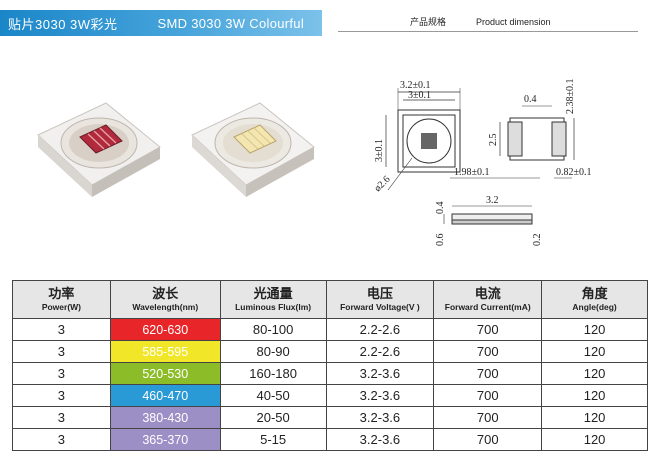 Image resolution: width=660 pixels, height=473 pixels. I want to click on cell-wavelength: 460-470, so click(165, 395).